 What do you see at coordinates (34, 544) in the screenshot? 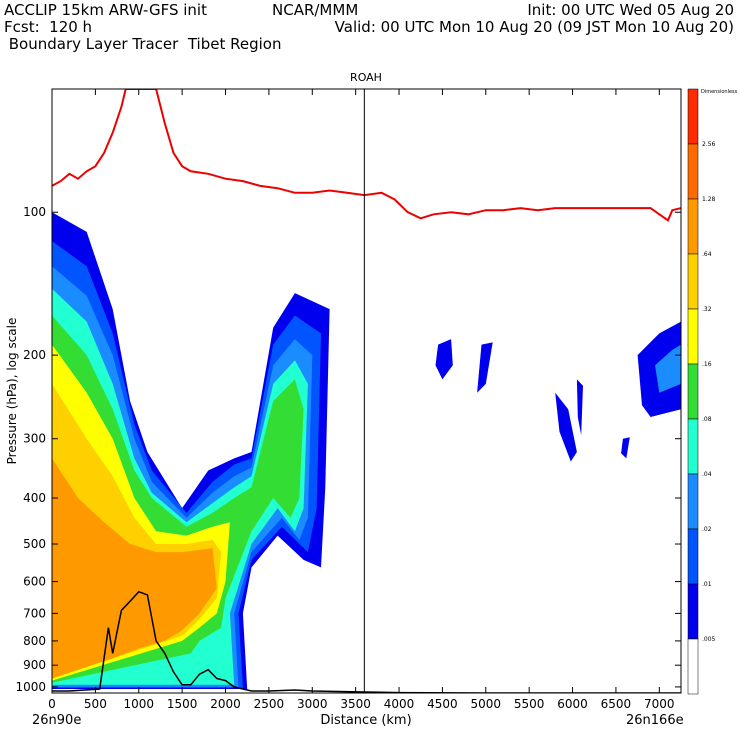
I see `y-tick-label: 500` at bounding box center [34, 544].